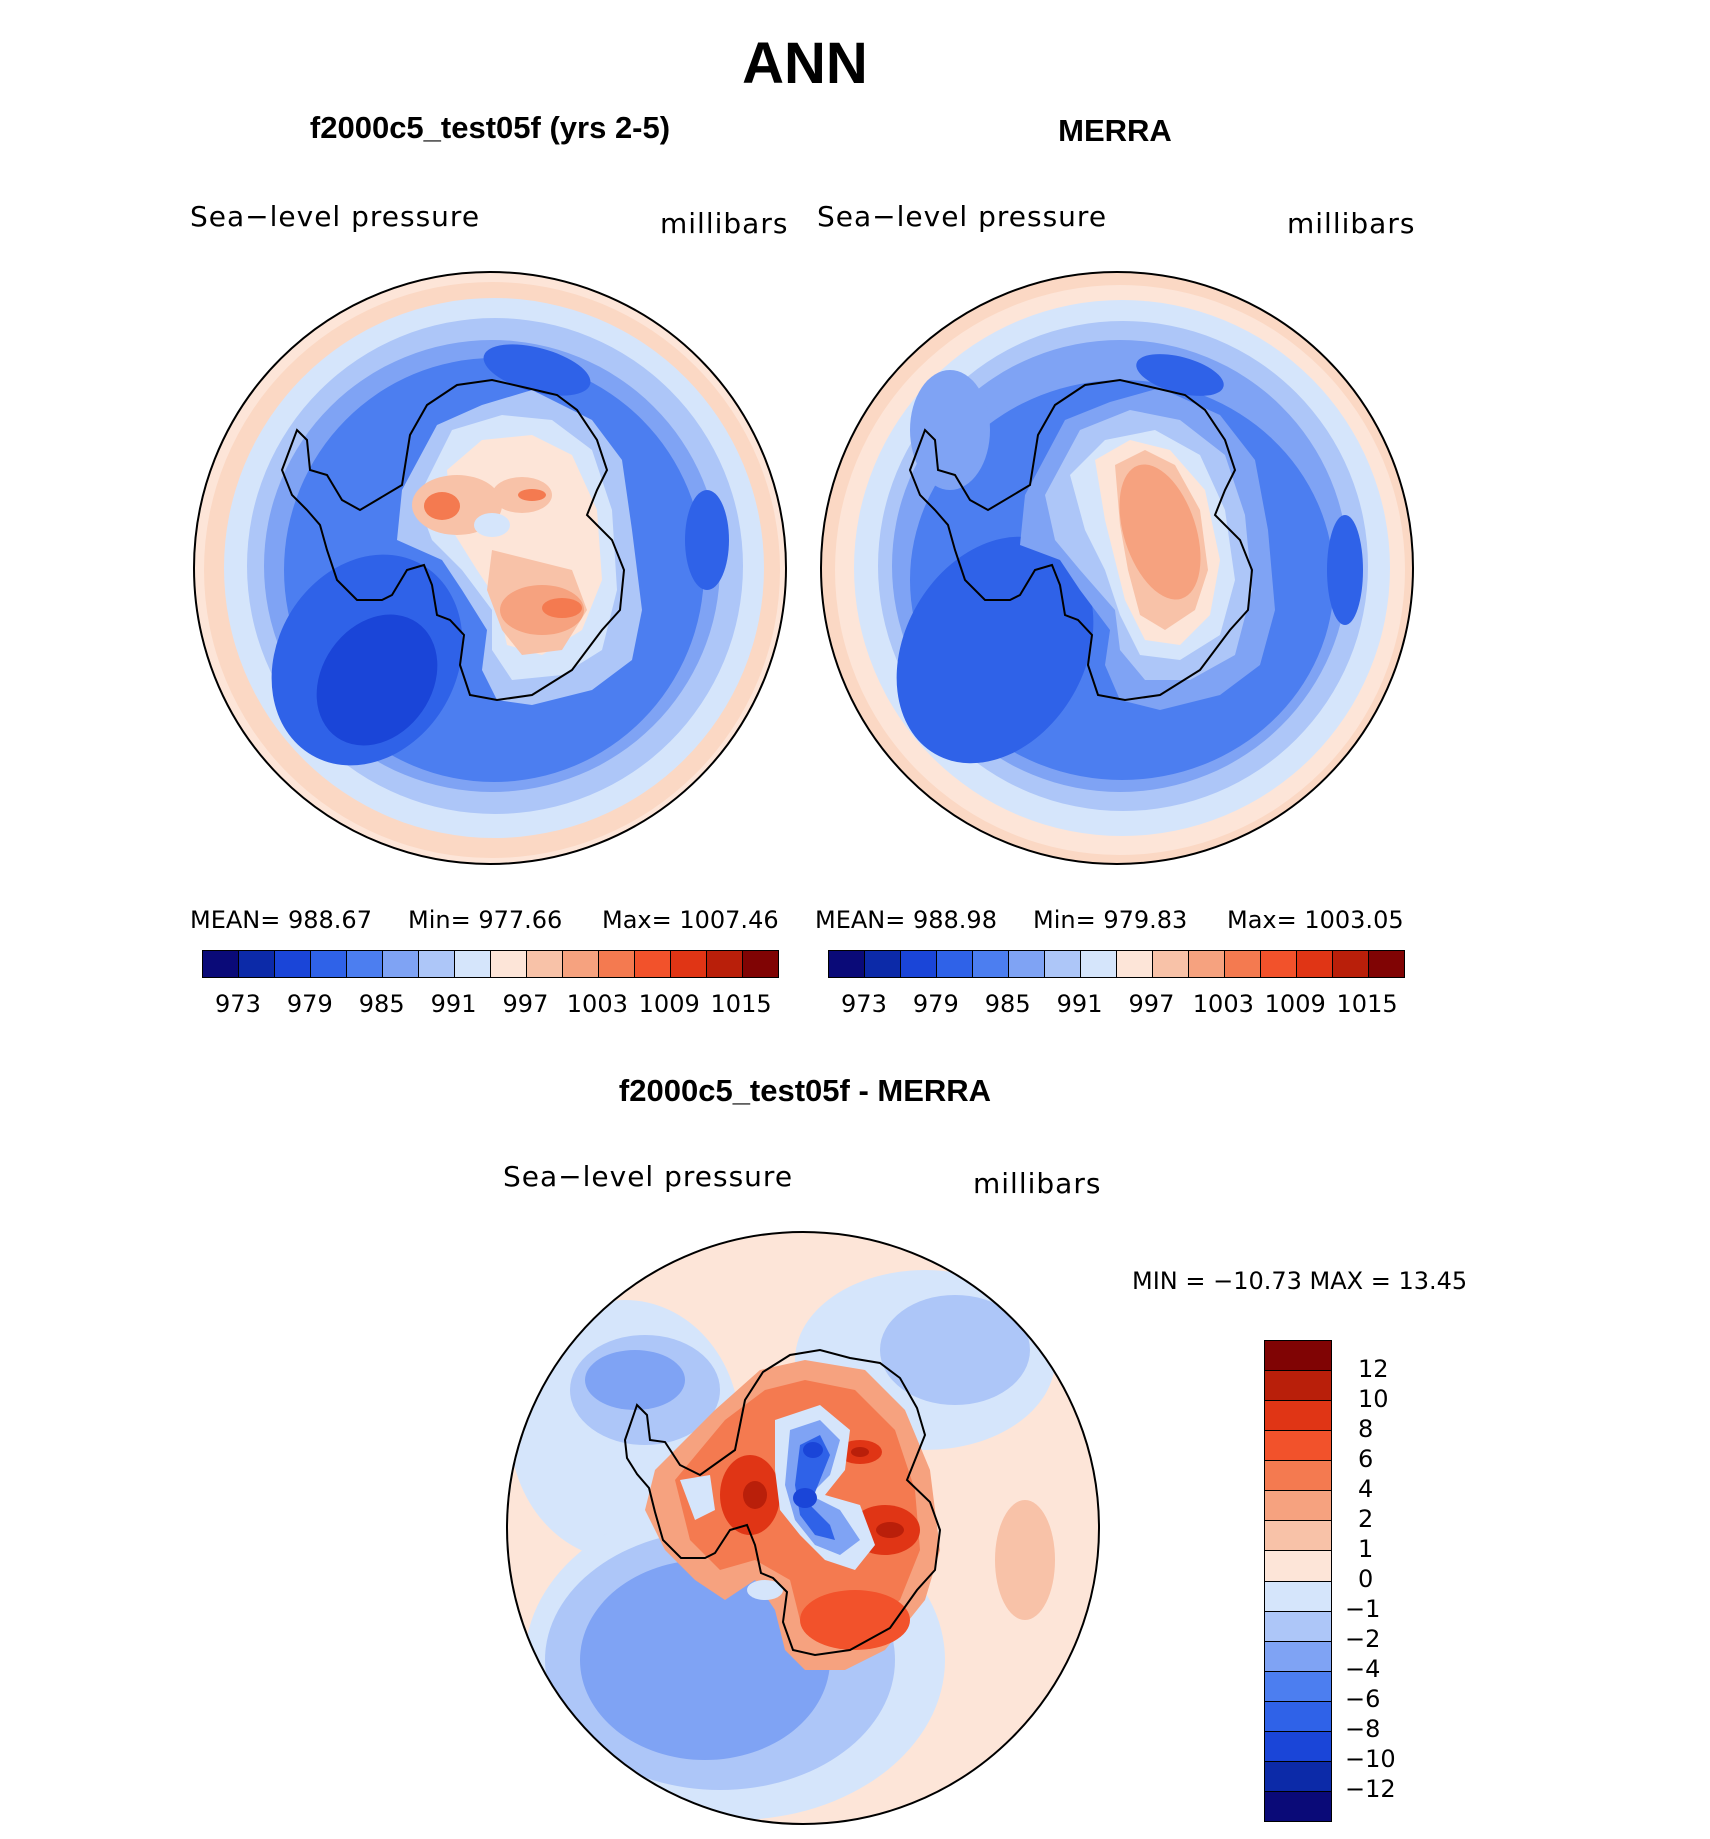  What do you see at coordinates (648, 1176) in the screenshot?
I see `diff-field-label: Sea−level pressure` at bounding box center [648, 1176].